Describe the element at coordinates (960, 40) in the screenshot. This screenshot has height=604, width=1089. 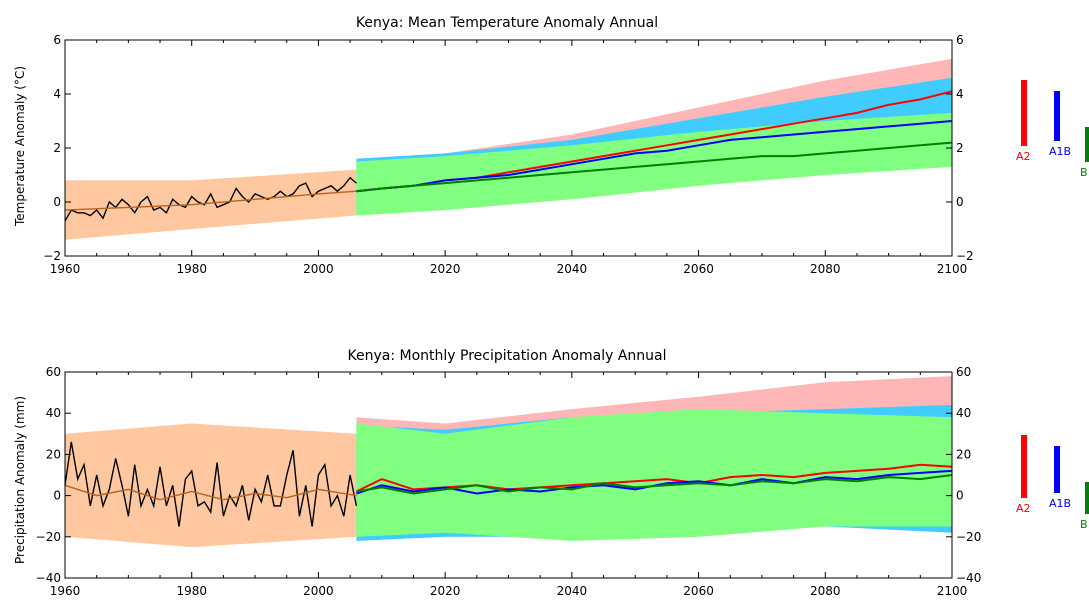
I see `y-tick-label-right: 6` at that location.